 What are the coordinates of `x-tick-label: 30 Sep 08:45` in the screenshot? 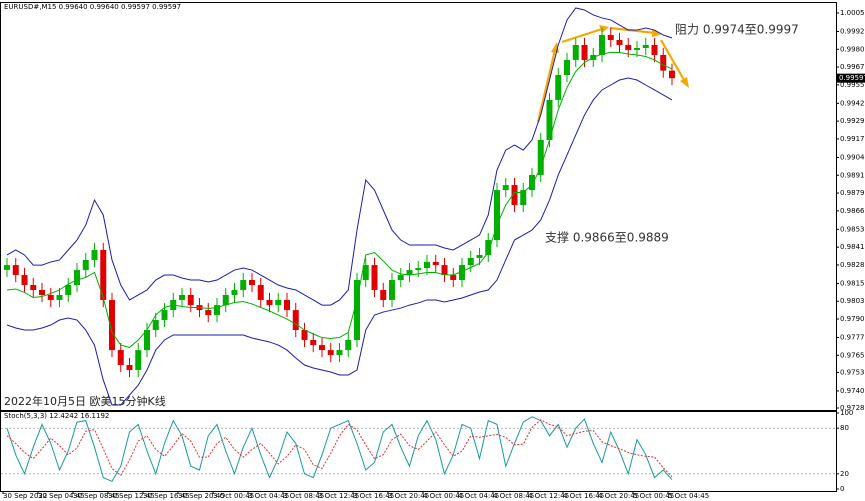 It's located at (96, 496).